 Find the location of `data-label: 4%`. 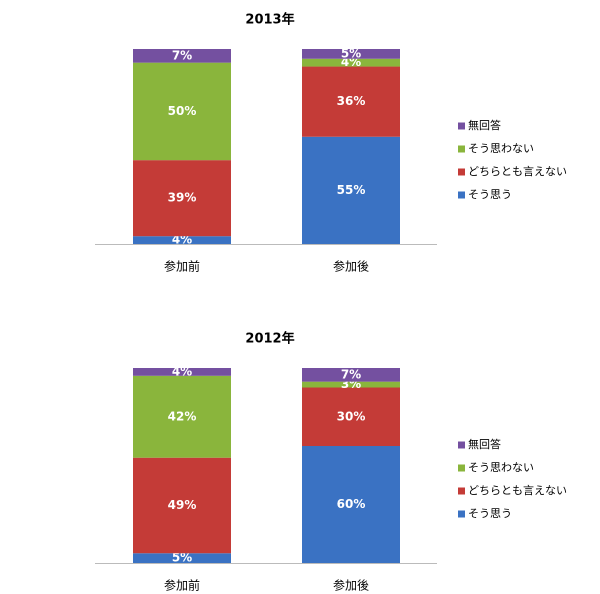

data-label: 4% is located at coordinates (182, 371).